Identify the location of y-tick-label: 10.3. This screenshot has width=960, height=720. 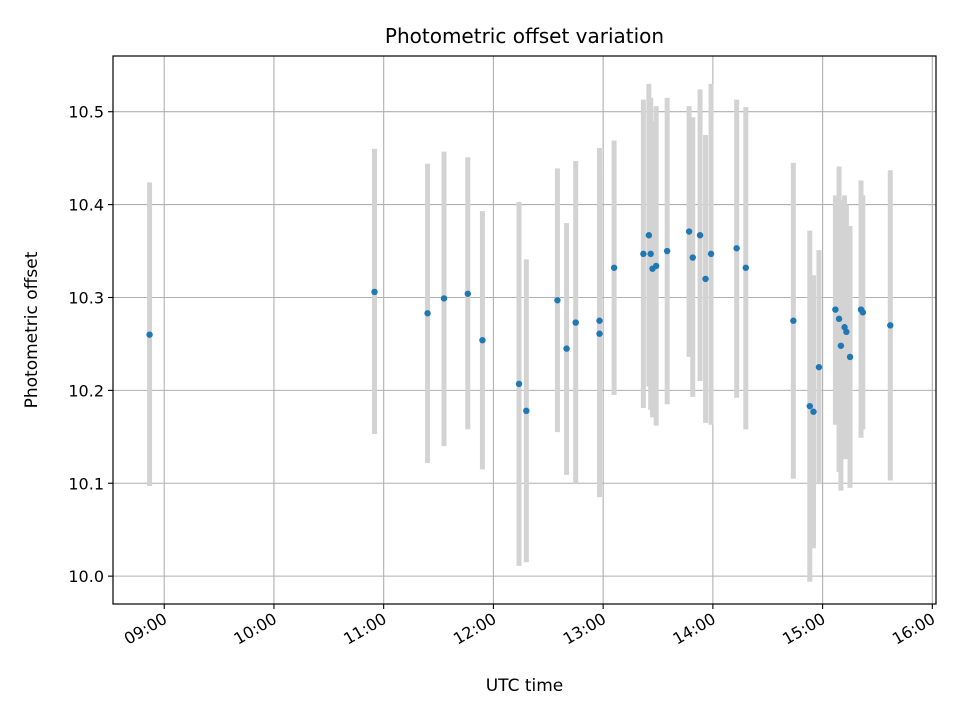
(86, 297).